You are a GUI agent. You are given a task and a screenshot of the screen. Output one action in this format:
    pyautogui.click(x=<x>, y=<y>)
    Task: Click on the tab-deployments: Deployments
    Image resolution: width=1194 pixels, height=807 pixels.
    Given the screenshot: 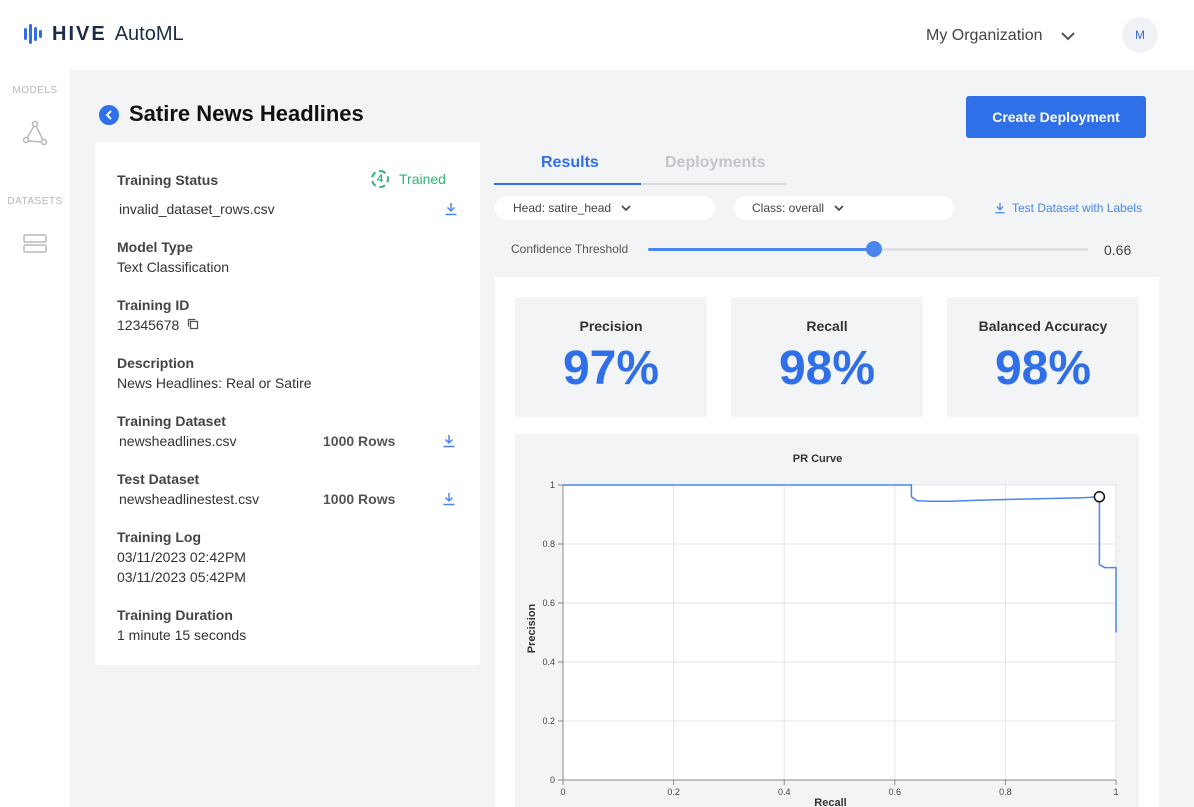 What is the action you would take?
    pyautogui.click(x=715, y=162)
    